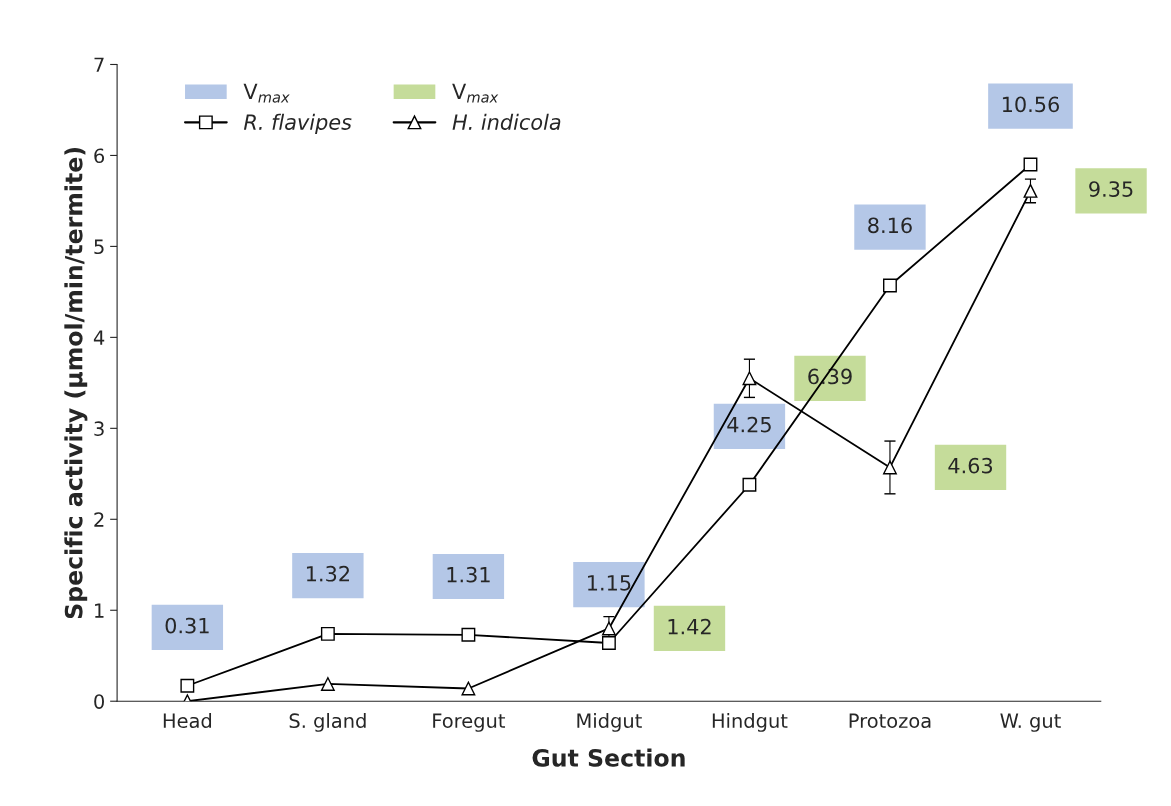  What do you see at coordinates (506, 121) in the screenshot?
I see `legend-label: H. indicola` at bounding box center [506, 121].